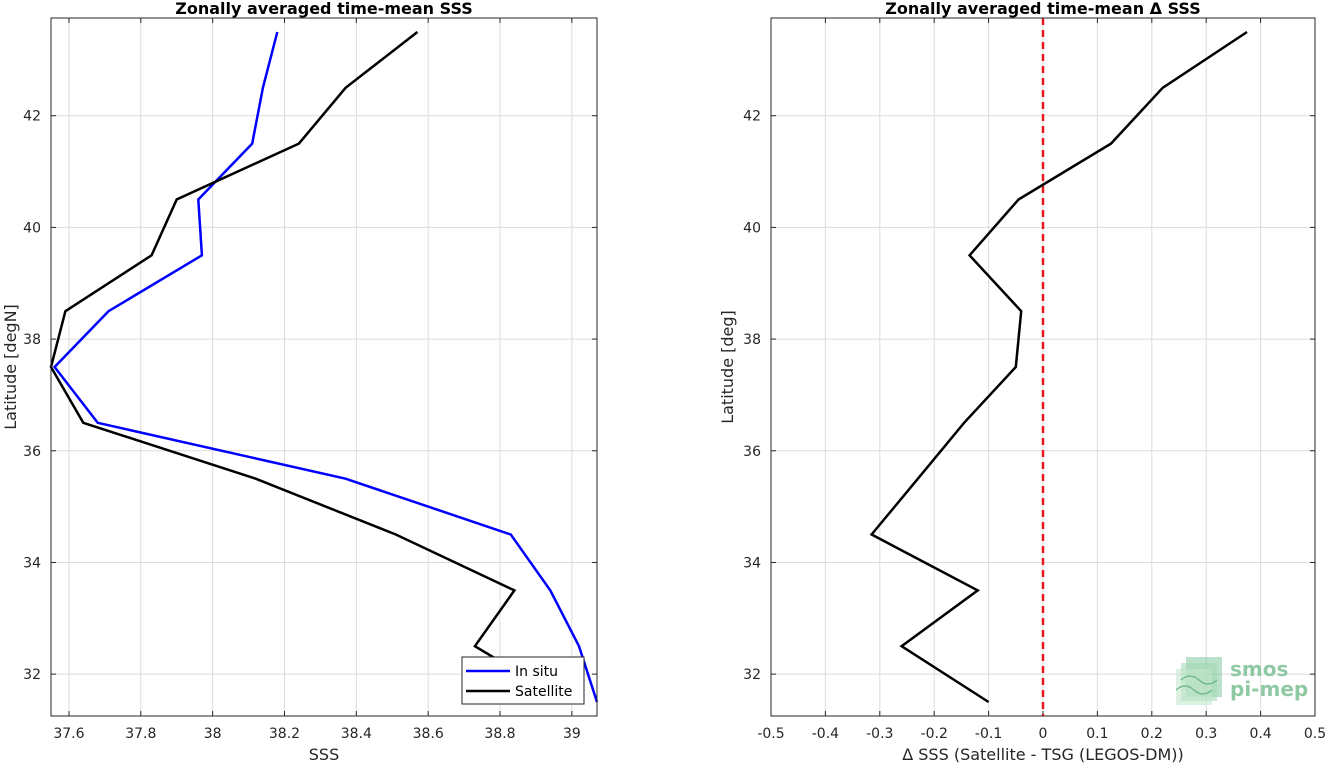 The image size is (1327, 764). What do you see at coordinates (213, 734) in the screenshot?
I see `x-tick-label: 38` at bounding box center [213, 734].